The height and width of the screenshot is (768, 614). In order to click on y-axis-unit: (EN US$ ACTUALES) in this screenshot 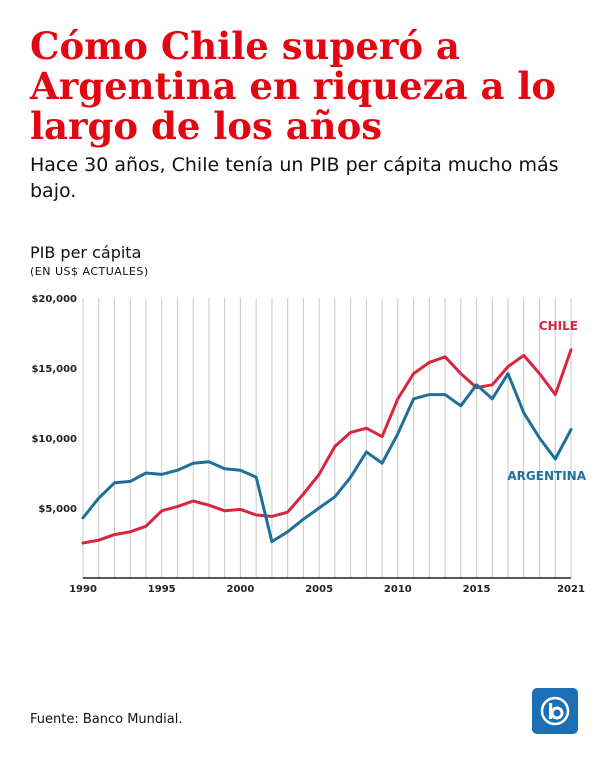, I will do `click(89, 271)`.